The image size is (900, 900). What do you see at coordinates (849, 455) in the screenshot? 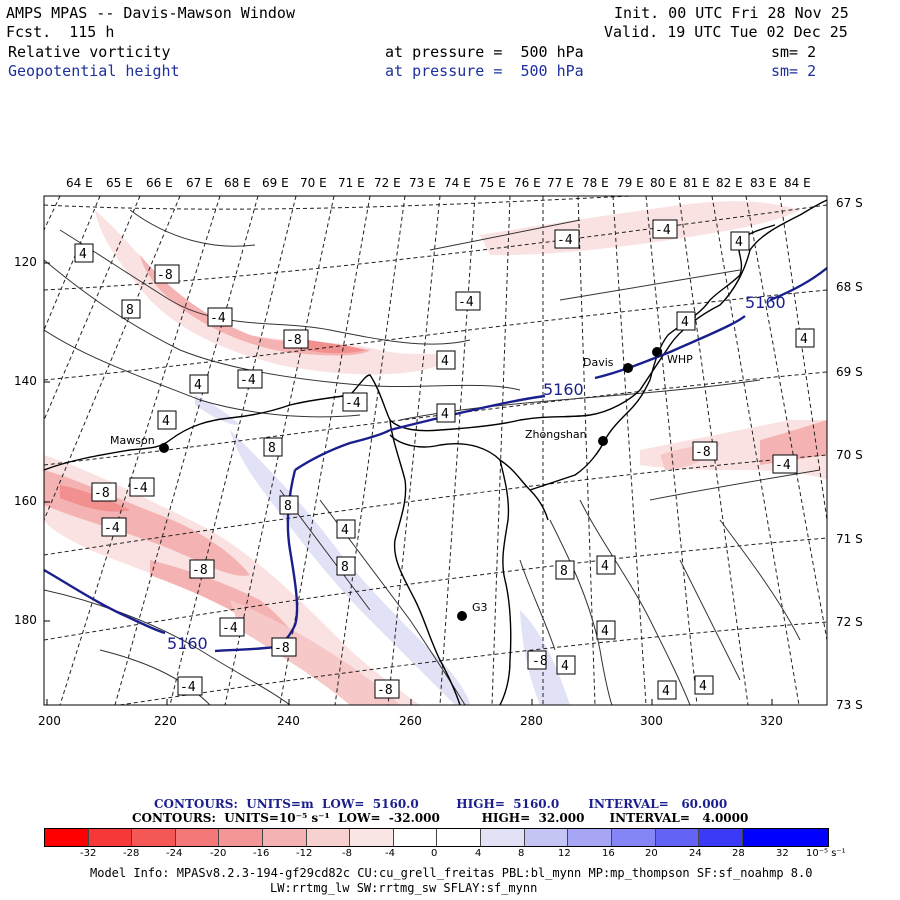
I see `lat-label: 70 S` at bounding box center [849, 455].